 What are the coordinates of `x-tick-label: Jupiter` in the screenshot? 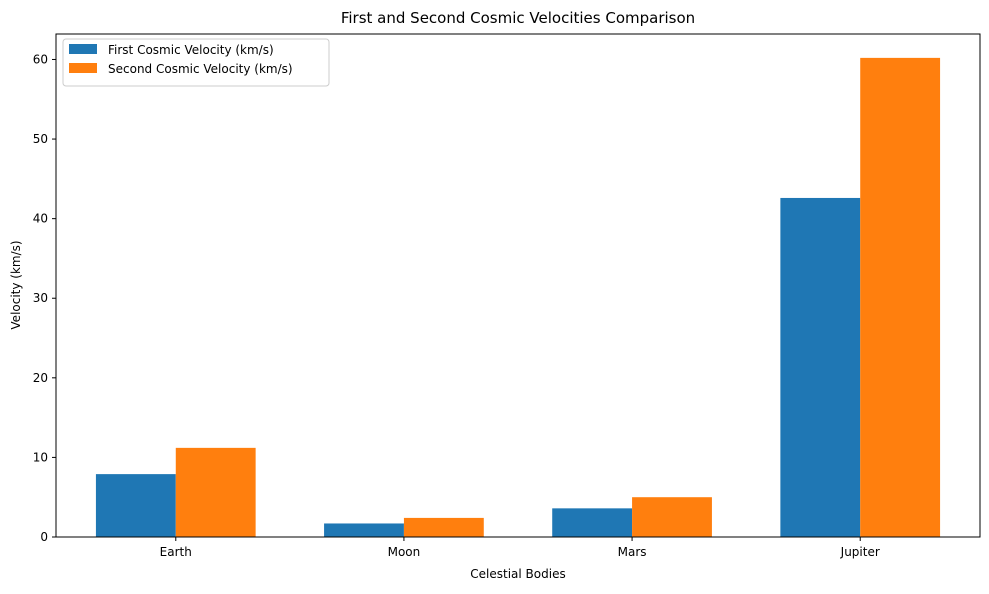 It's located at (860, 552).